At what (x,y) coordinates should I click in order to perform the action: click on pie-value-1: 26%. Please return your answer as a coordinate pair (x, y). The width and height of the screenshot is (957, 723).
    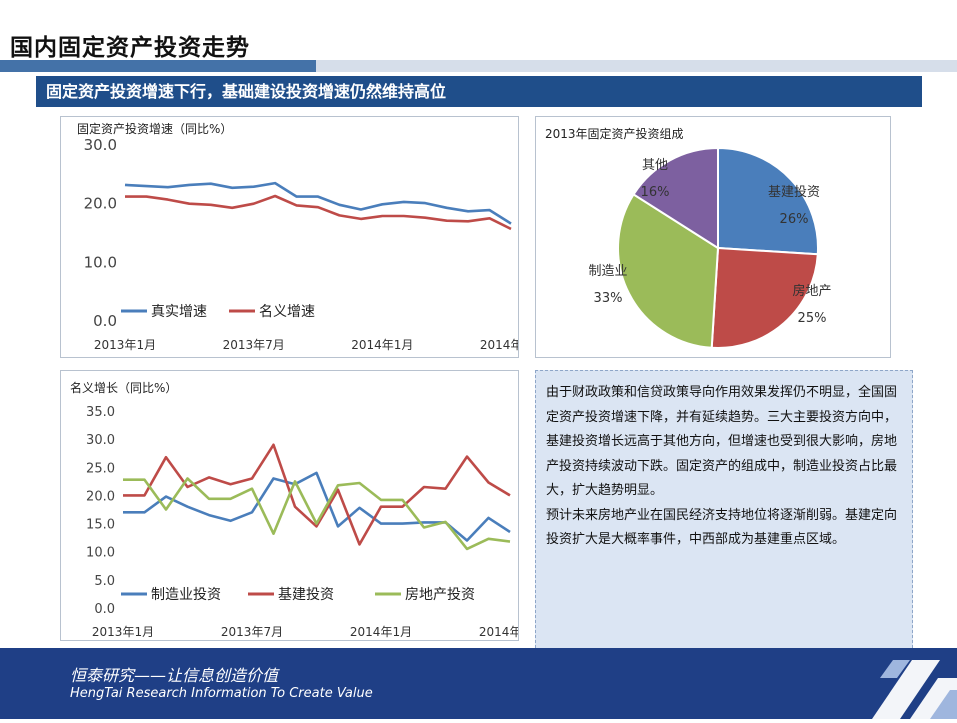
    Looking at the image, I should click on (794, 219).